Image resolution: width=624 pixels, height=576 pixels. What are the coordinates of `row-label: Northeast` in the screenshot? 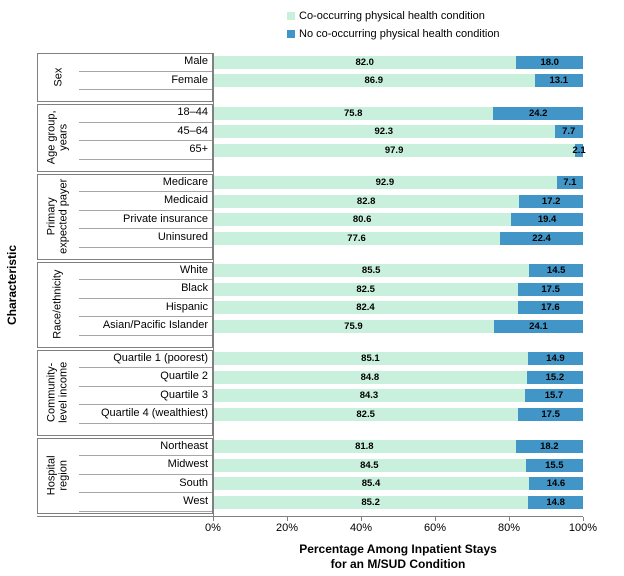 It's located at (146, 447).